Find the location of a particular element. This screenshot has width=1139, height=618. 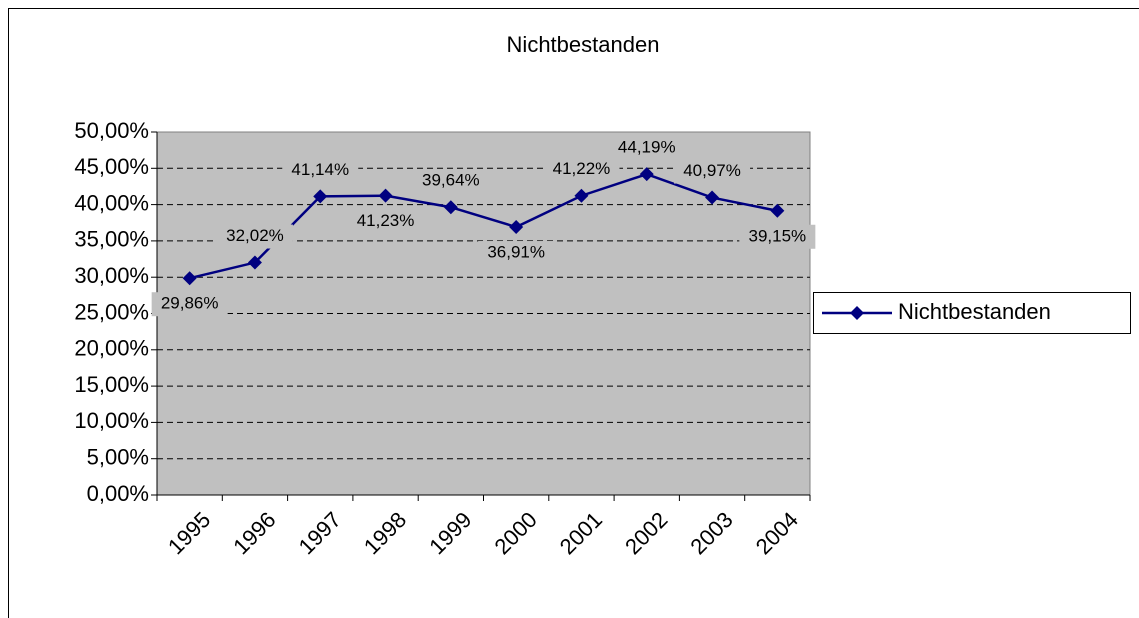

data-label: 40,97% is located at coordinates (712, 170).